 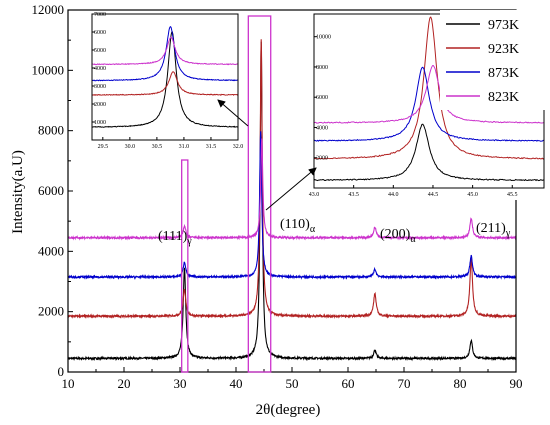 I want to click on arrow-to-left-inset, so click(x=233, y=113).